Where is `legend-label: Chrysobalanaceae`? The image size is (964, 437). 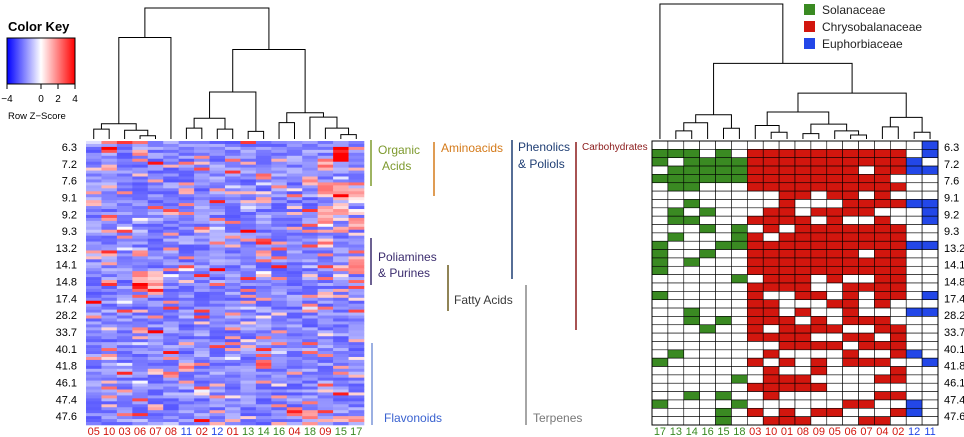
legend-label: Chrysobalanaceae is located at coordinates (872, 27).